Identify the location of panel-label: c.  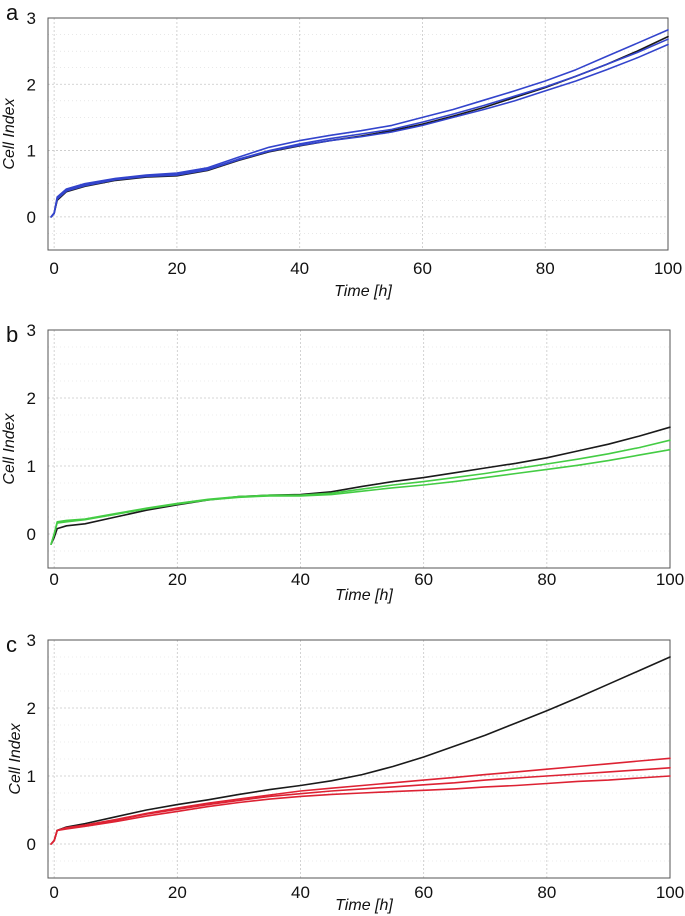
(11, 644).